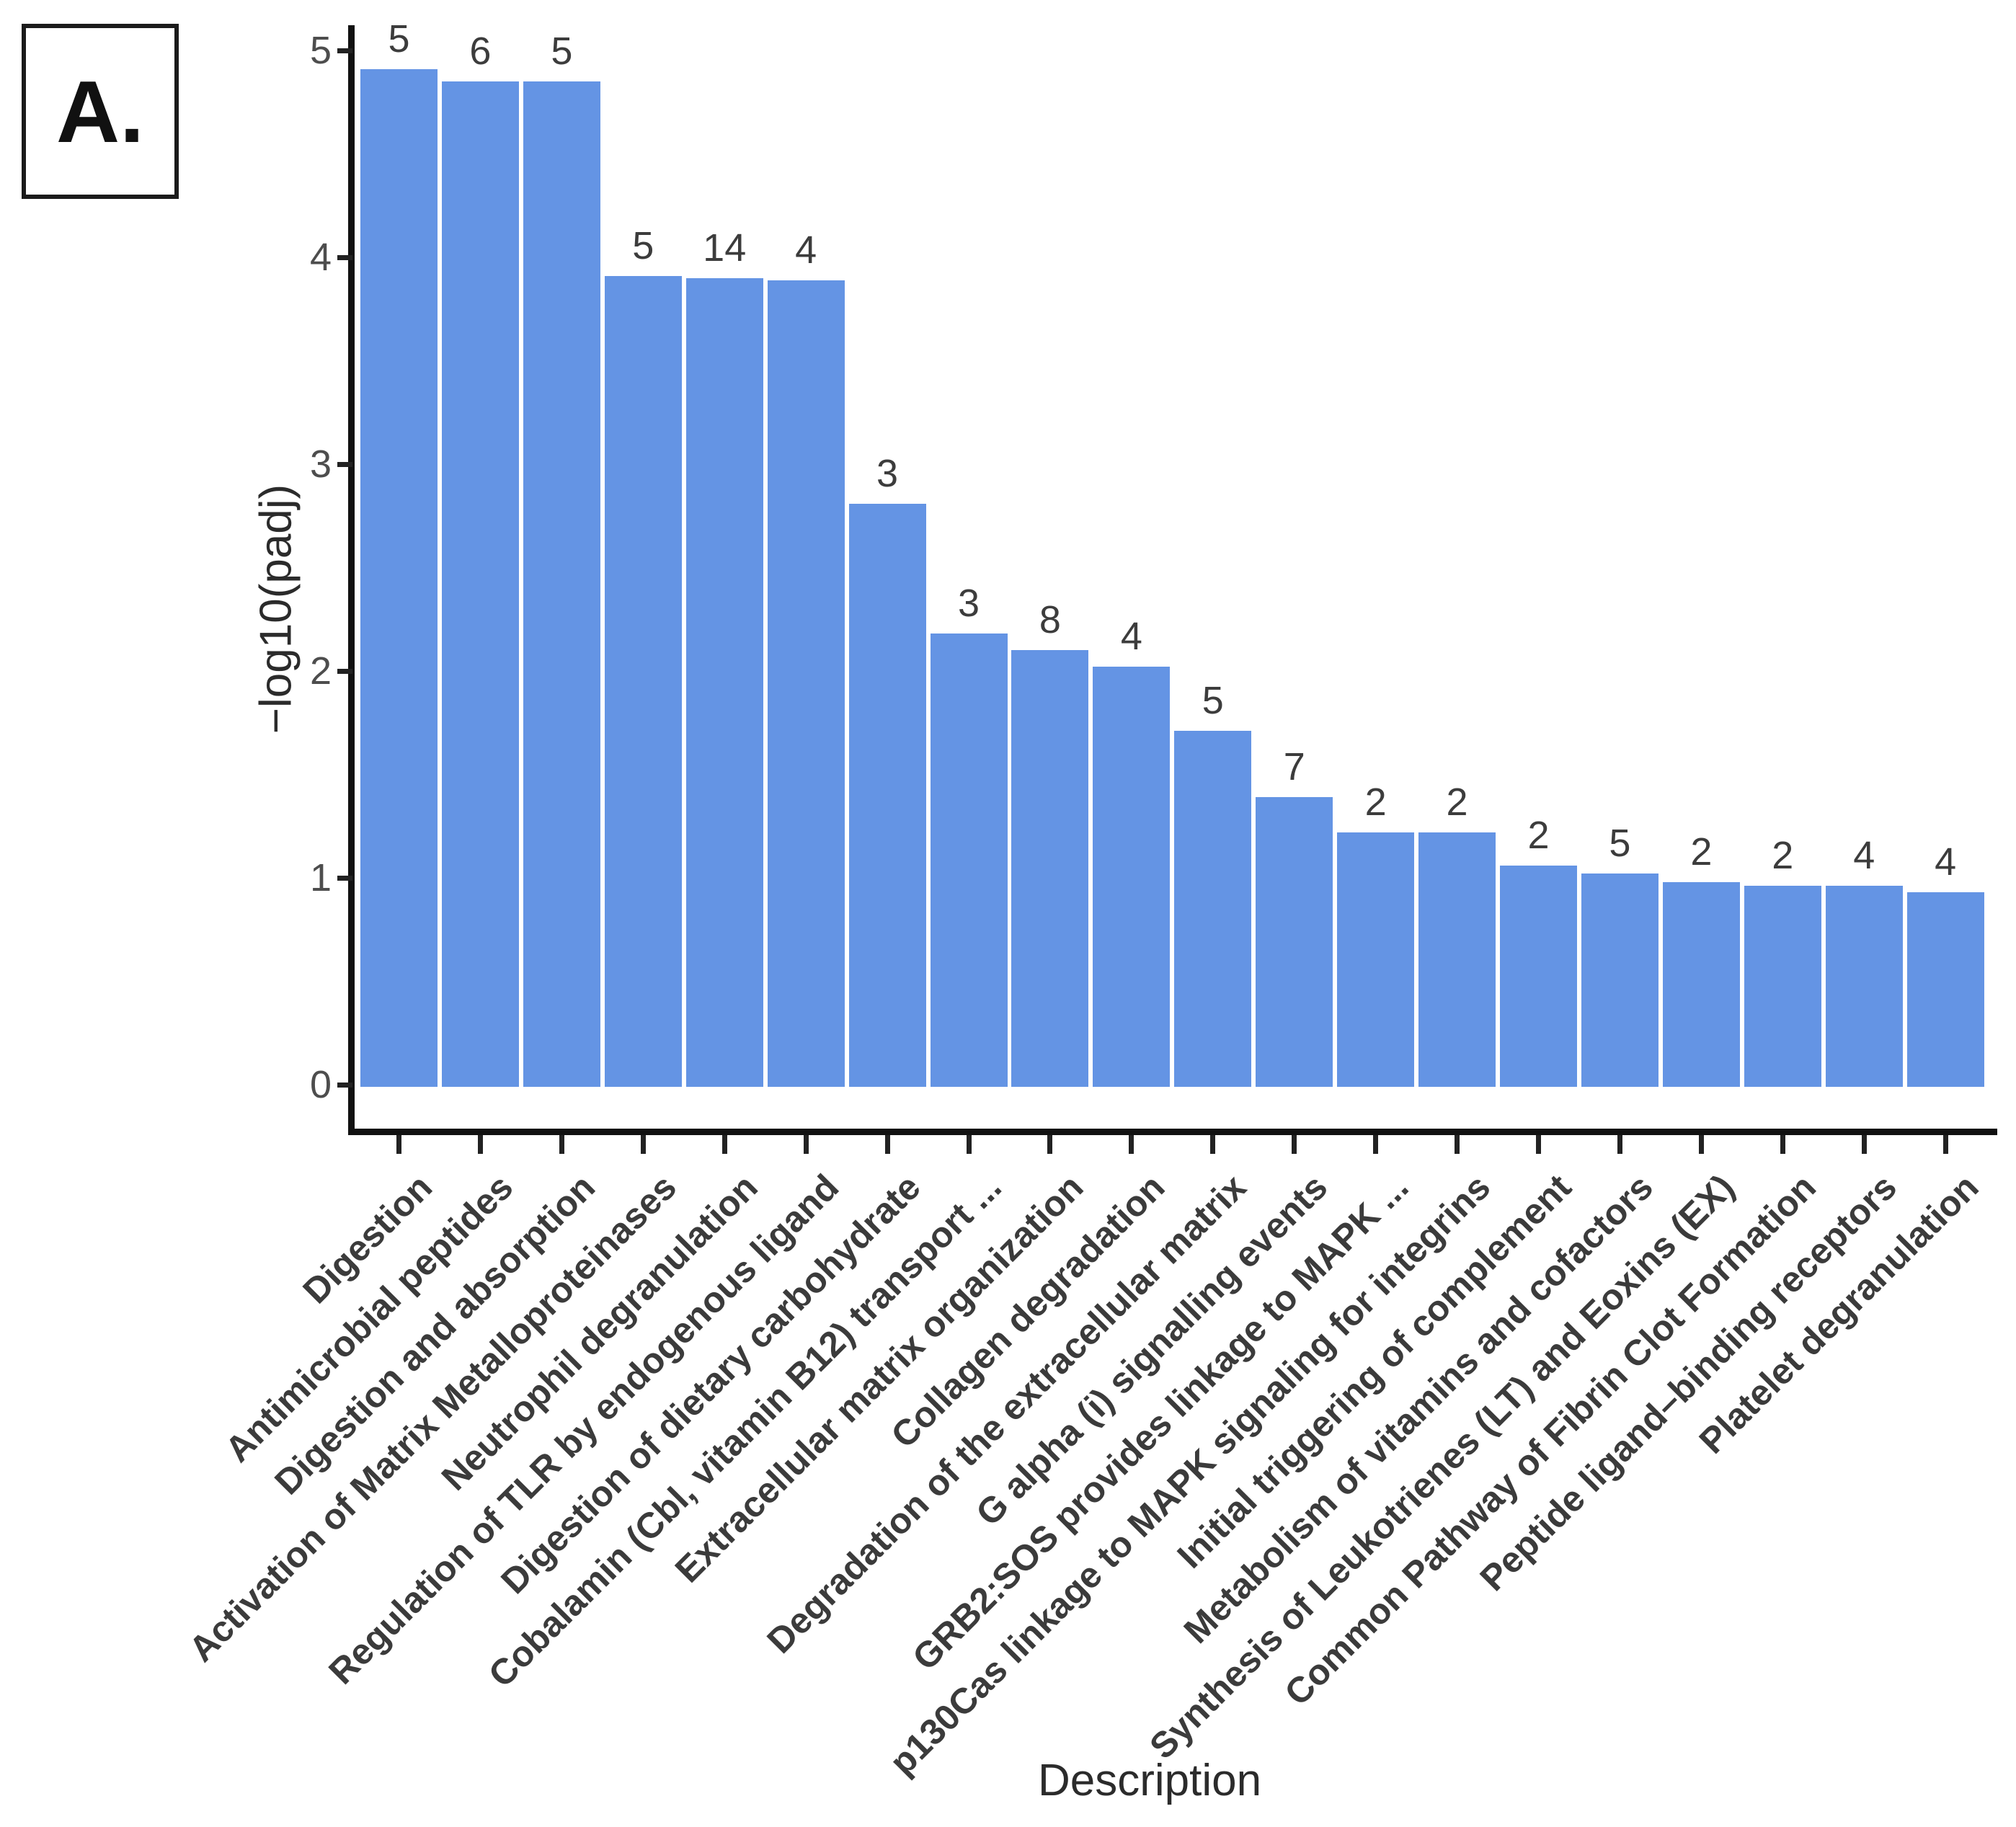  I want to click on panel-label: A., so click(100, 111).